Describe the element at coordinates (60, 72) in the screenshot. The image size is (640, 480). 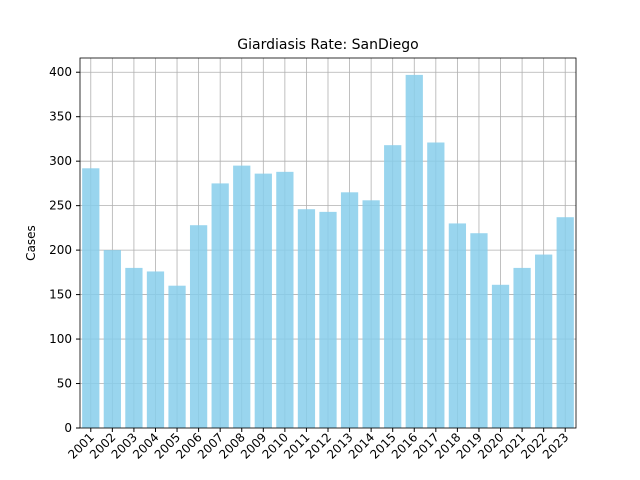
I see `y-tick-label: 400` at that location.